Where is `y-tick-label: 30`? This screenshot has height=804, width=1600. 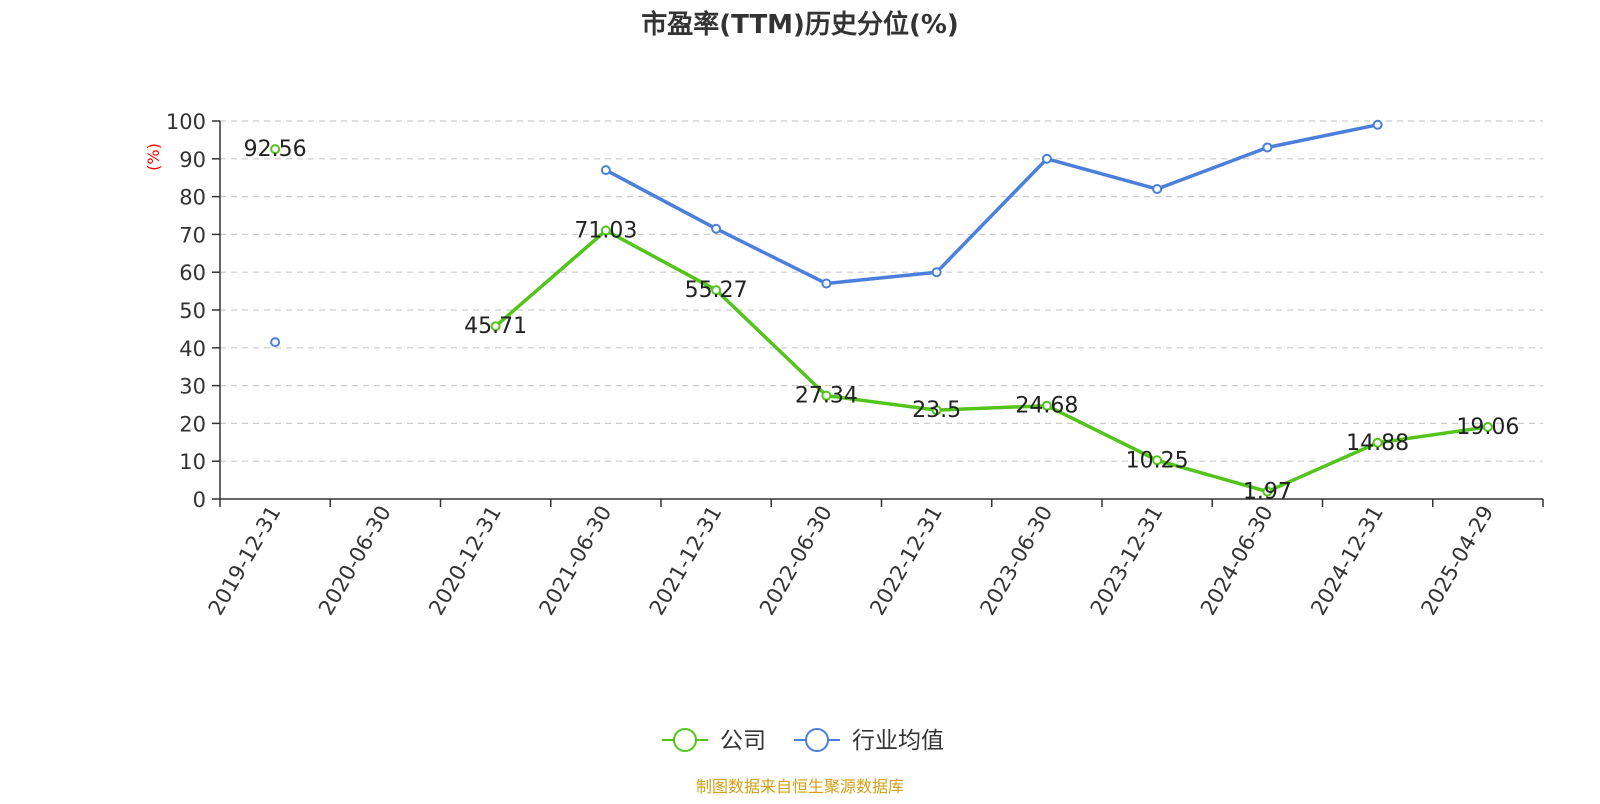 y-tick-label: 30 is located at coordinates (192, 387).